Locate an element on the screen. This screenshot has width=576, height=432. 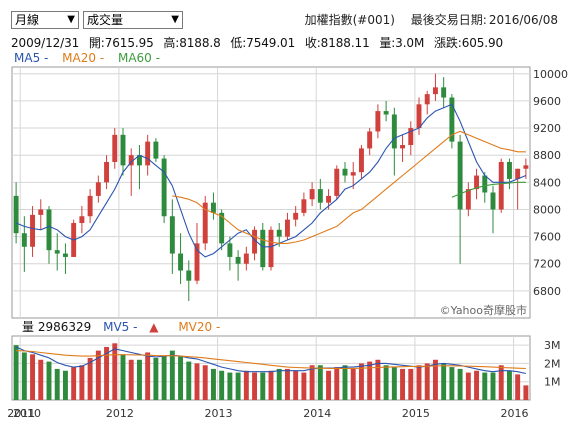
year-tick-label: 2013 is located at coordinates (219, 413).